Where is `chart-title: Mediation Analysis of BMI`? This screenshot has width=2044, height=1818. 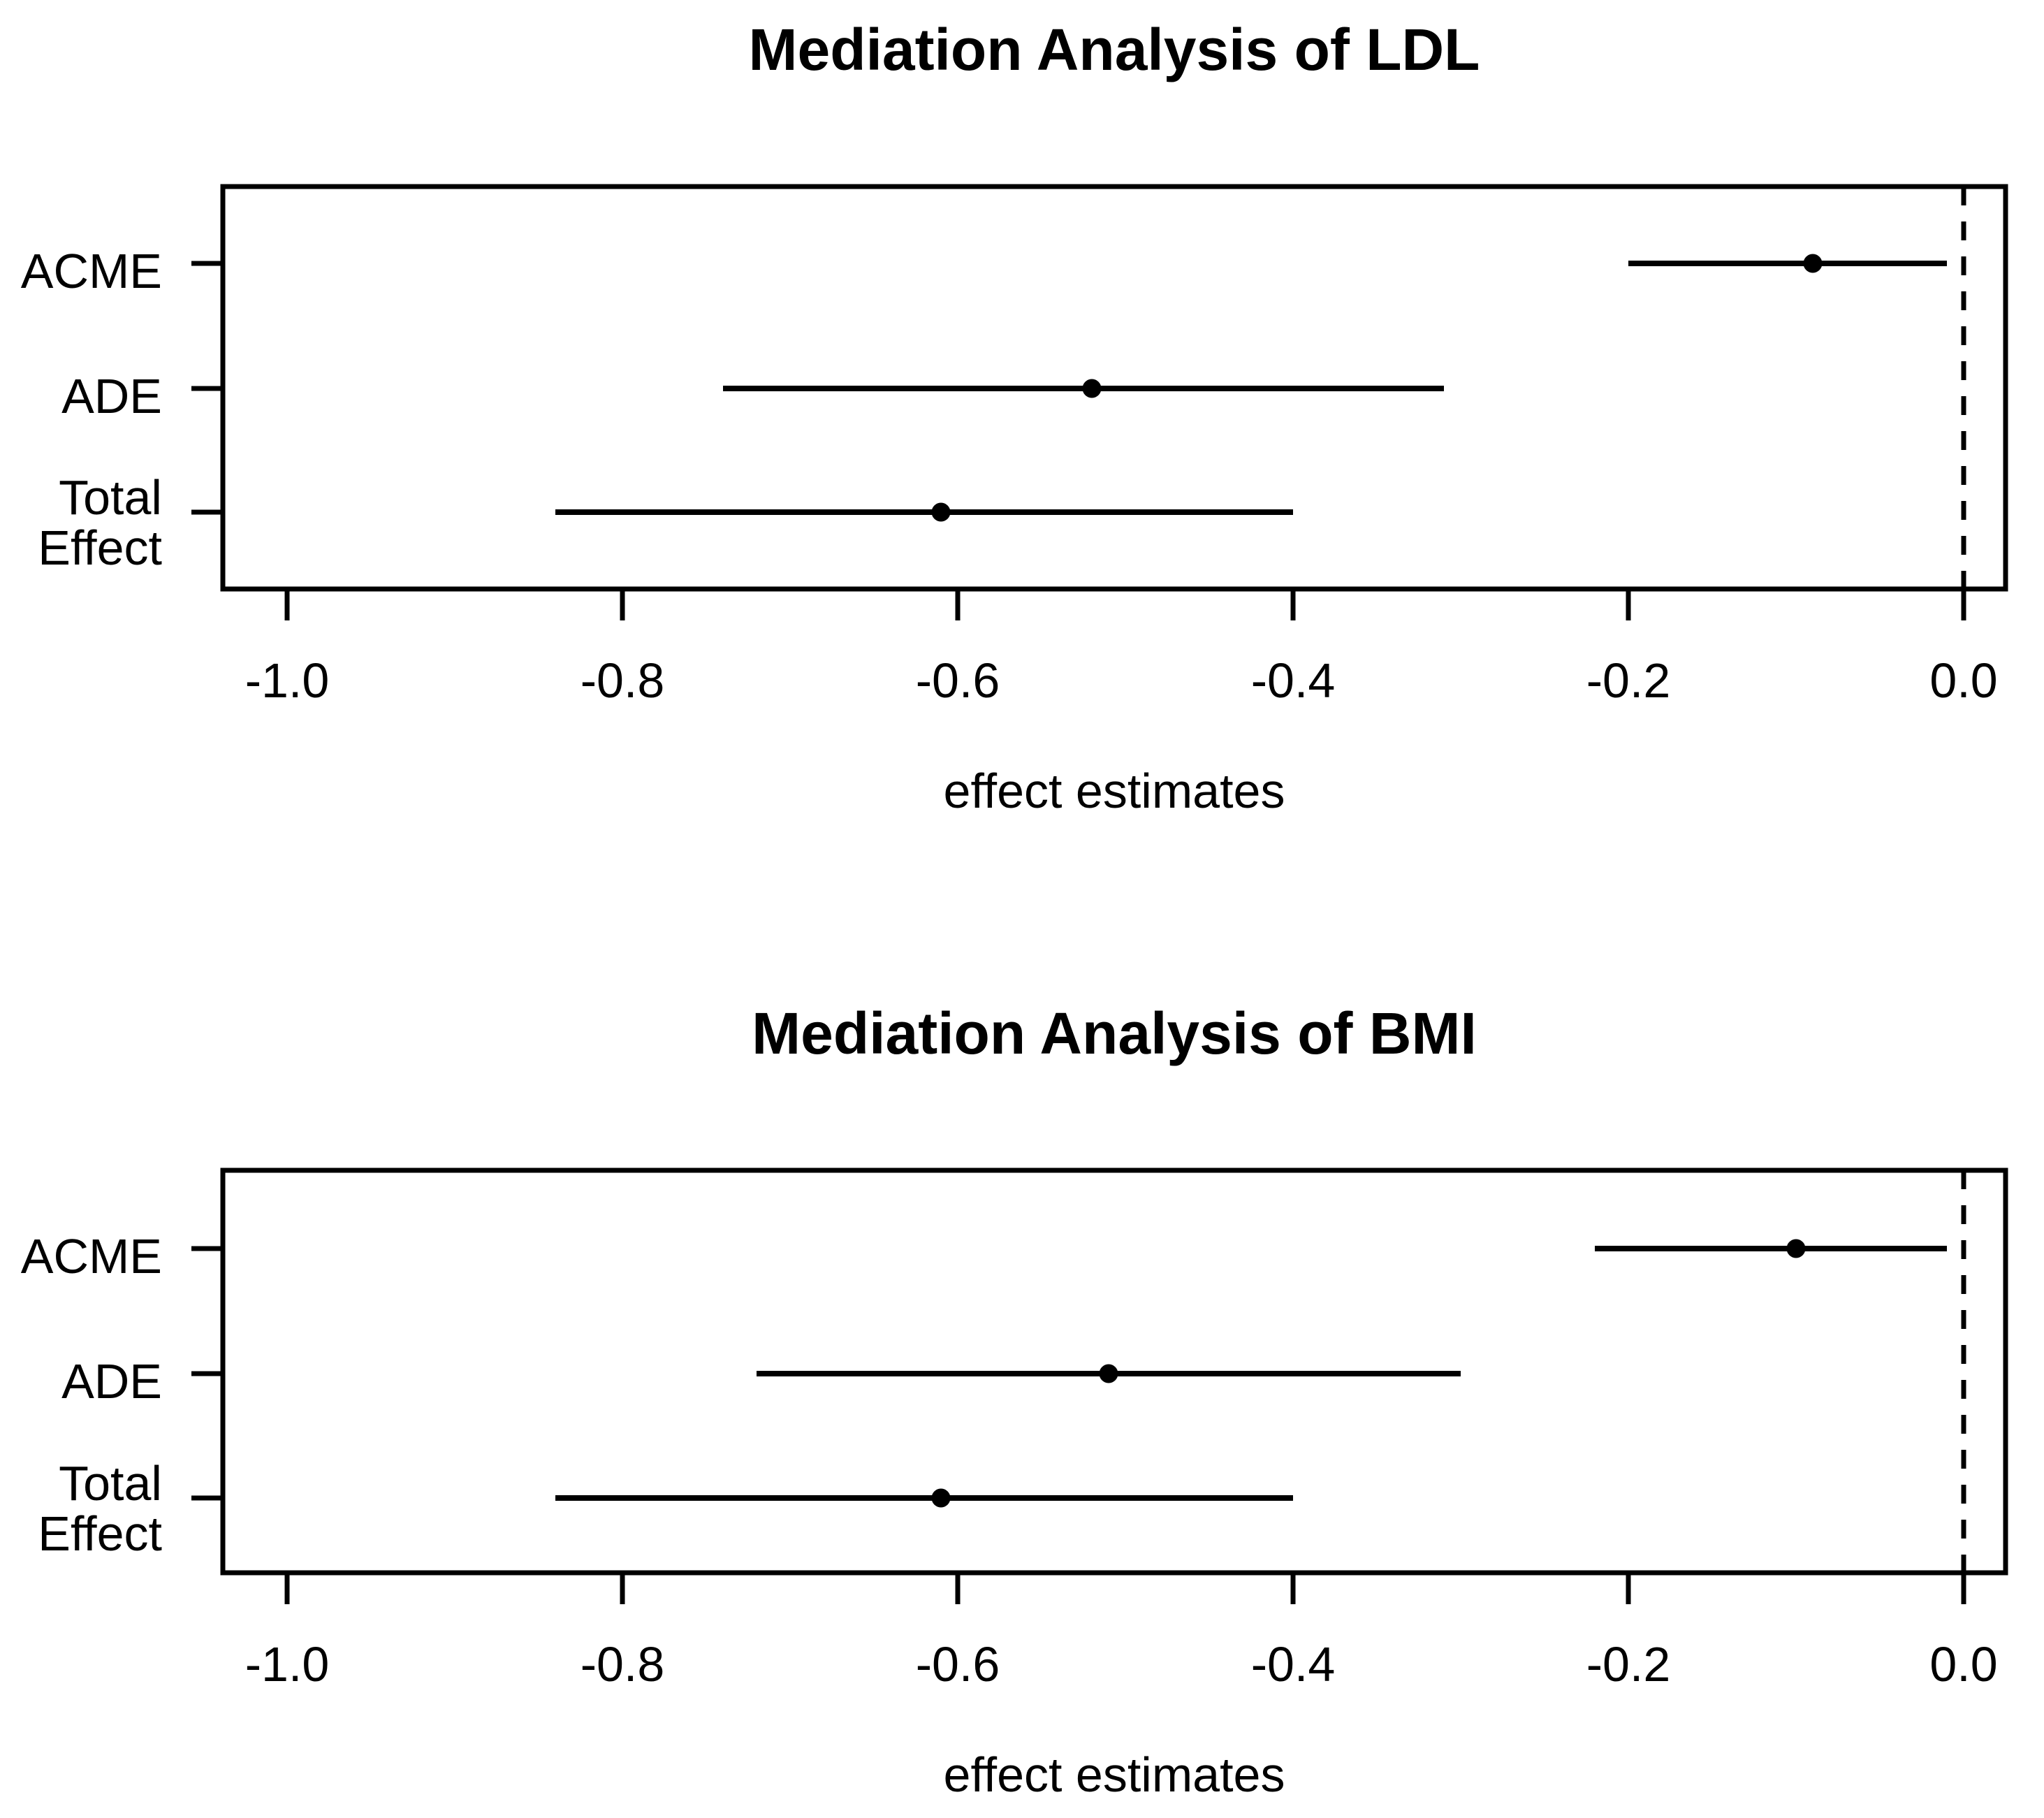
chart-title: Mediation Analysis of BMI is located at coordinates (1114, 1033).